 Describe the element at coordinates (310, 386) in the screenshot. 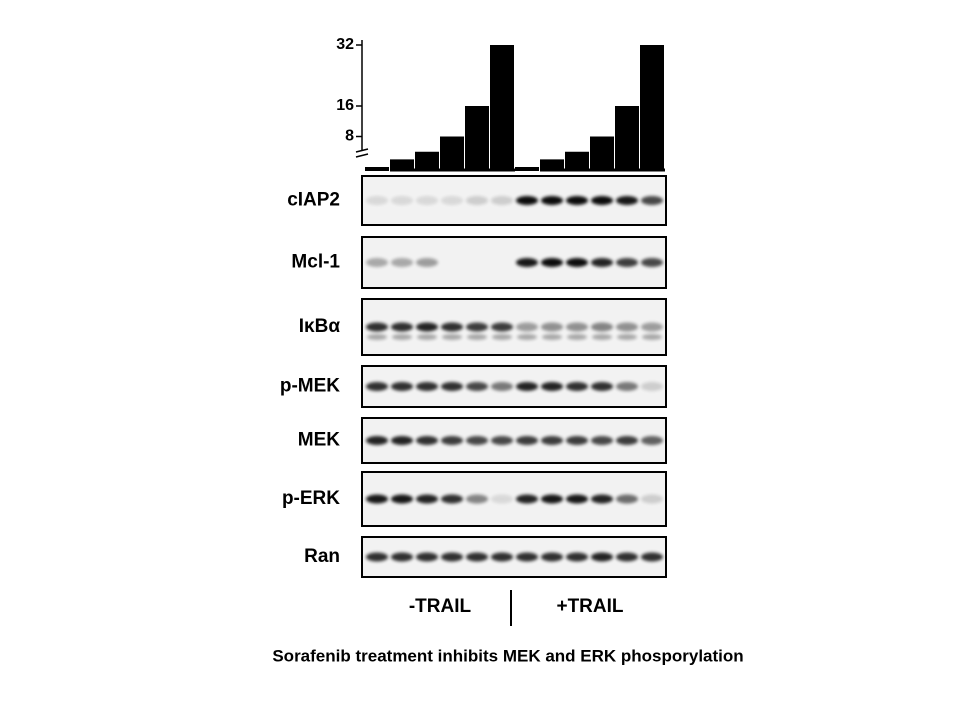

I see `blot-label: p-MEK` at that location.